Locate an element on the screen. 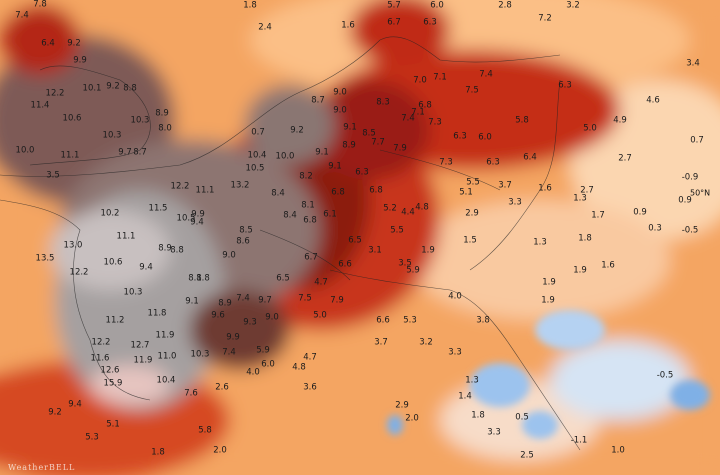 Image resolution: width=720 pixels, height=475 pixels. temperature-value: 8.6 is located at coordinates (243, 242).